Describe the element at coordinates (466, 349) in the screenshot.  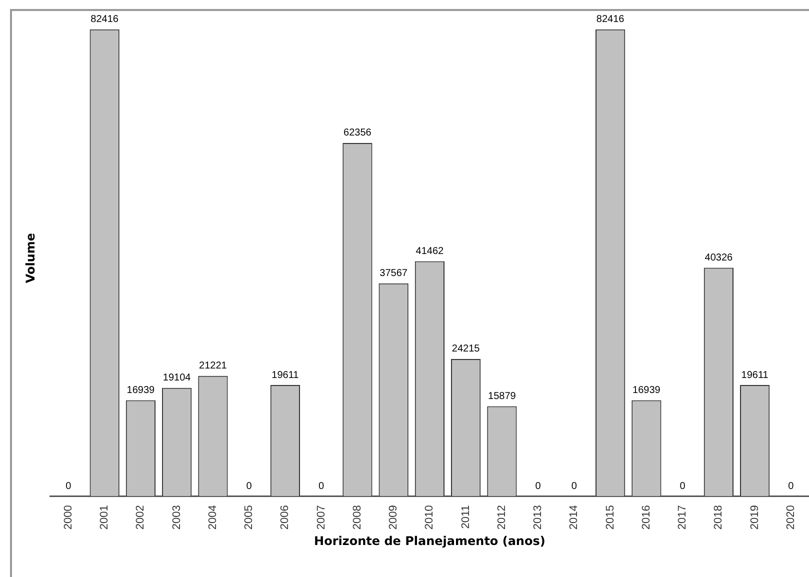
I see `data-label: 24215` at that location.